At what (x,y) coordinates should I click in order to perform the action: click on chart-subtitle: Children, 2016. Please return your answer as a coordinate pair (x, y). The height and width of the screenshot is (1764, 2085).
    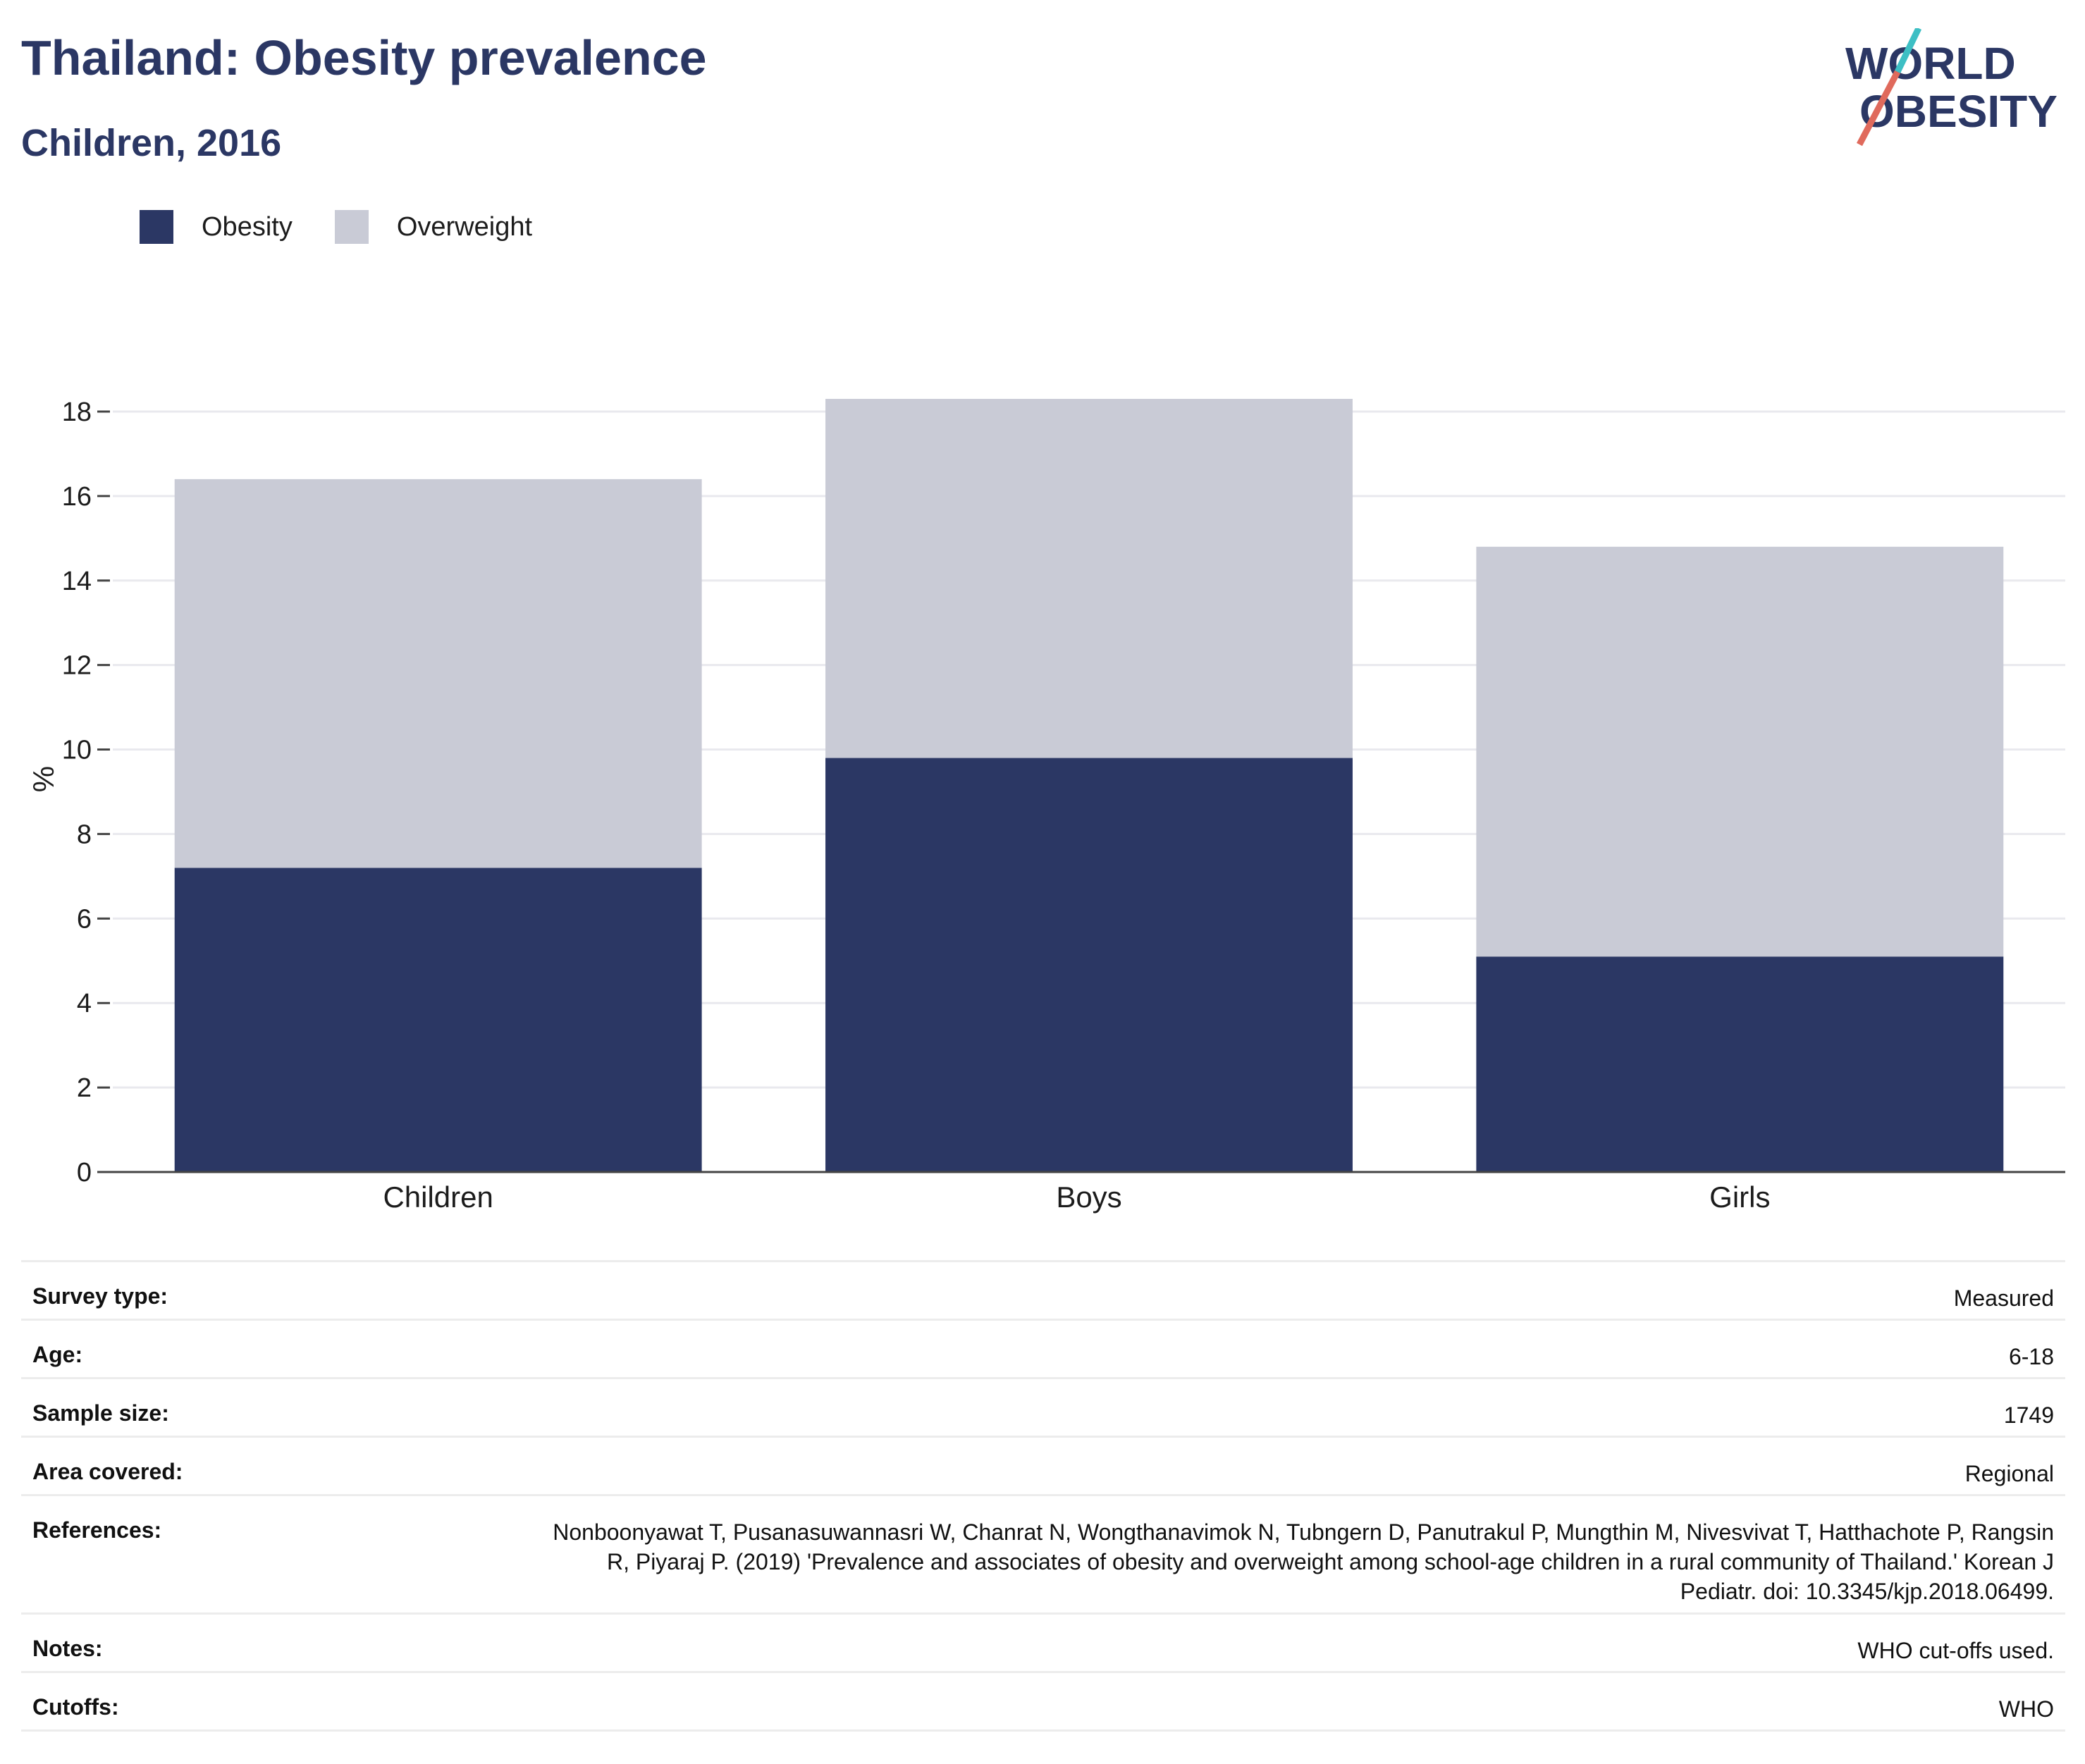
    Looking at the image, I should click on (151, 143).